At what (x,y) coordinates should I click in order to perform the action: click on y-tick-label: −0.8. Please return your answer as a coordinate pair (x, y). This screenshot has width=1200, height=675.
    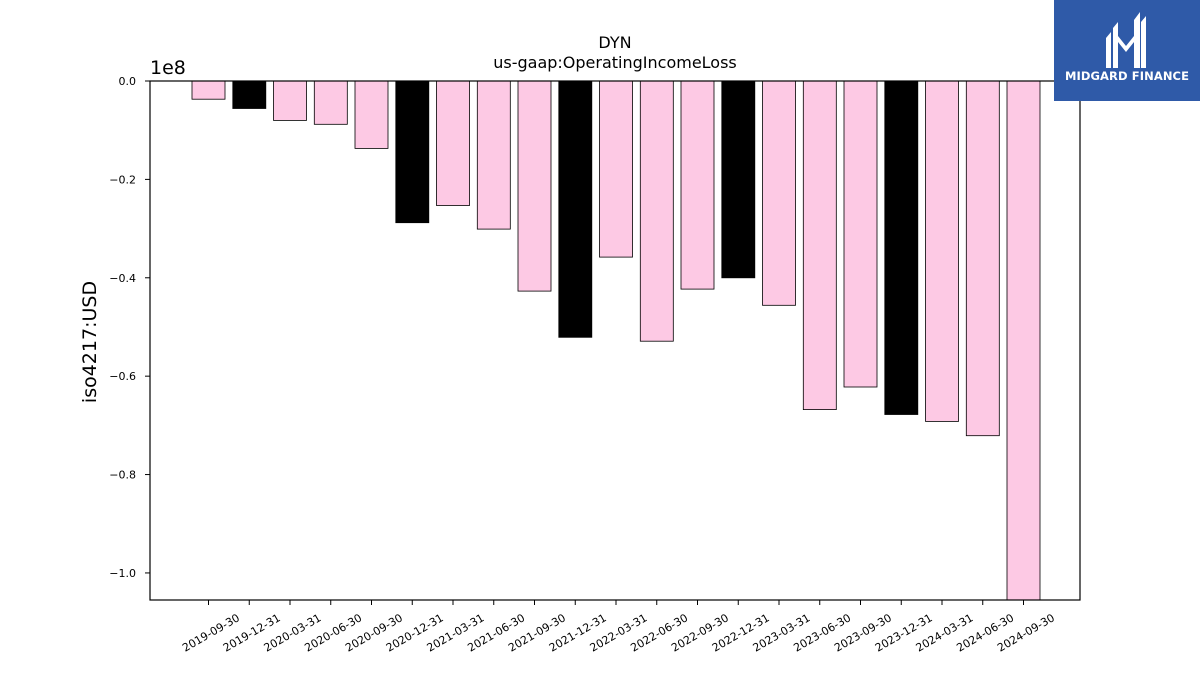
    Looking at the image, I should click on (122, 475).